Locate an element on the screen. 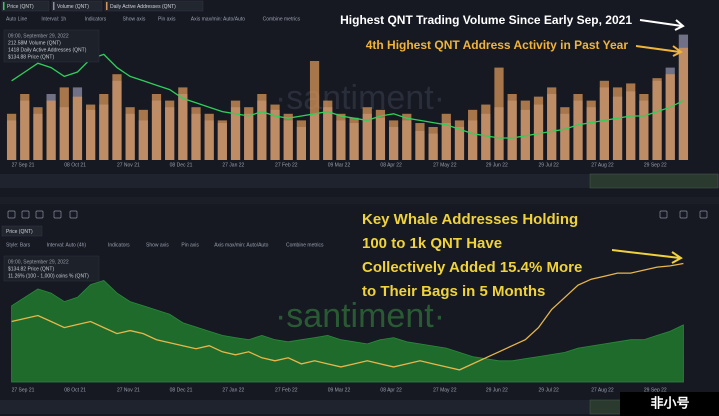 The image size is (719, 416). toolbar-item: Style: Bars is located at coordinates (18, 245).